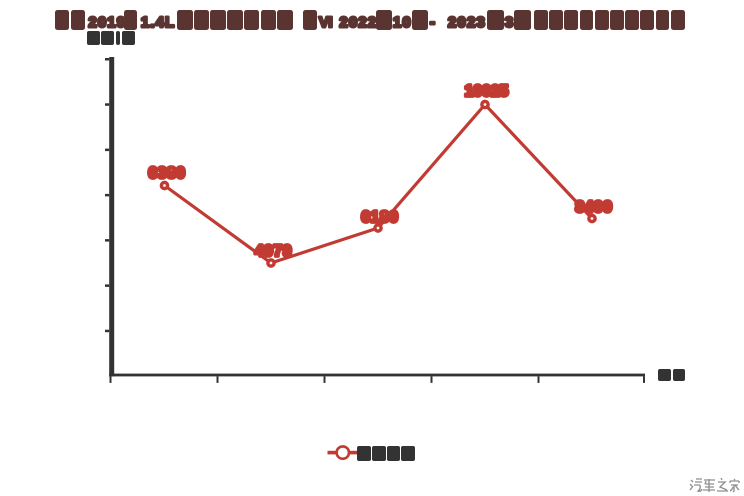 The image size is (744, 496). Describe the element at coordinates (402, 22) in the screenshot. I see `svg-text: 10` at that location.